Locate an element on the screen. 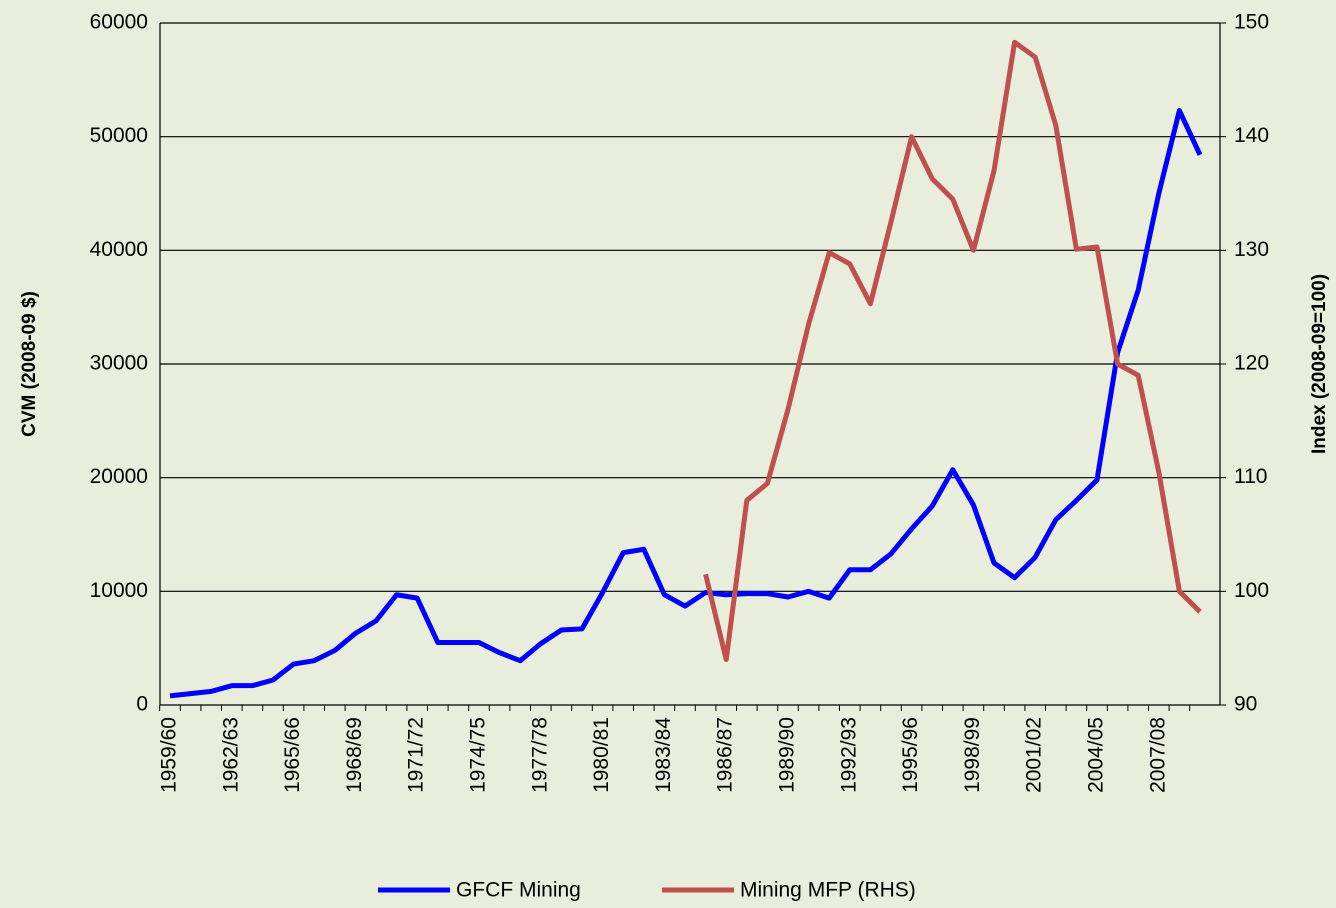 This screenshot has width=1336, height=908. x-tick-label: 1995/96 is located at coordinates (910, 755).